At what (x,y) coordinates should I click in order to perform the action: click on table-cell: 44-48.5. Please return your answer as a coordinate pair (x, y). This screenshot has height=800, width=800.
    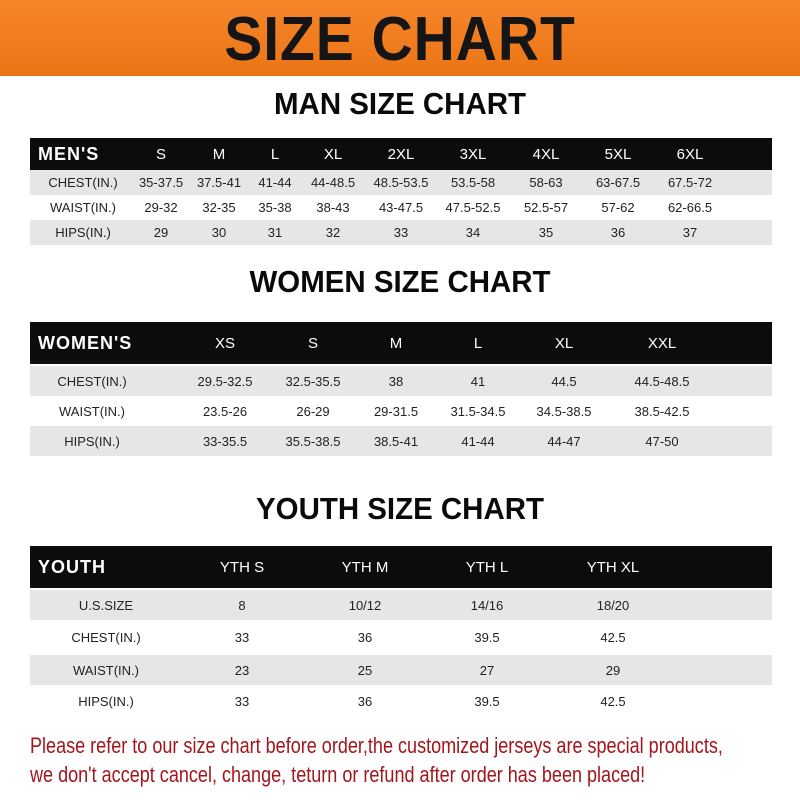
    Looking at the image, I should click on (333, 182).